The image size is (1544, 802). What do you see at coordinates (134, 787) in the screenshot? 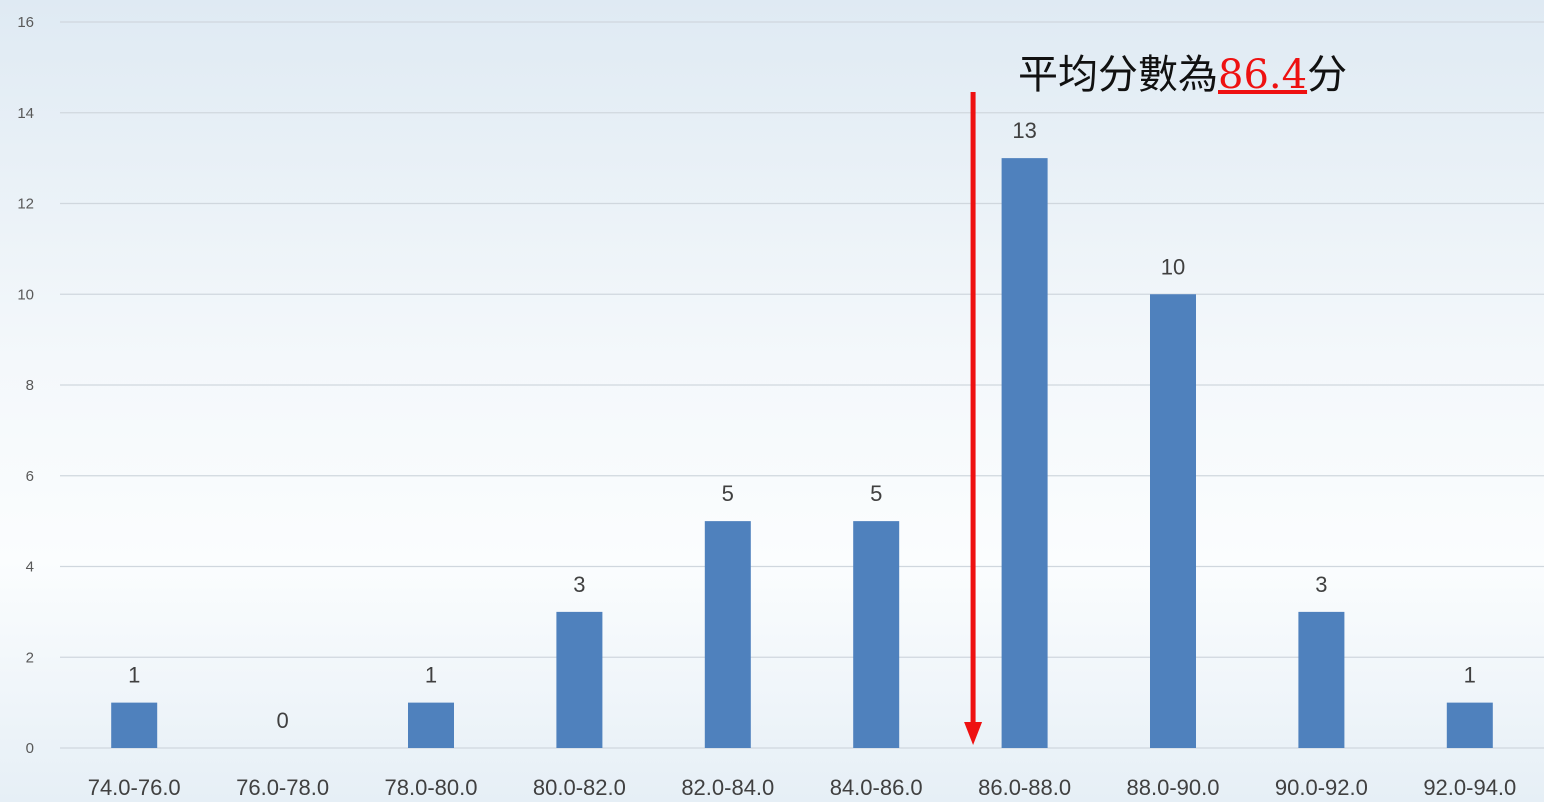
I see `x-tick-label: 74.0-76.0` at bounding box center [134, 787].